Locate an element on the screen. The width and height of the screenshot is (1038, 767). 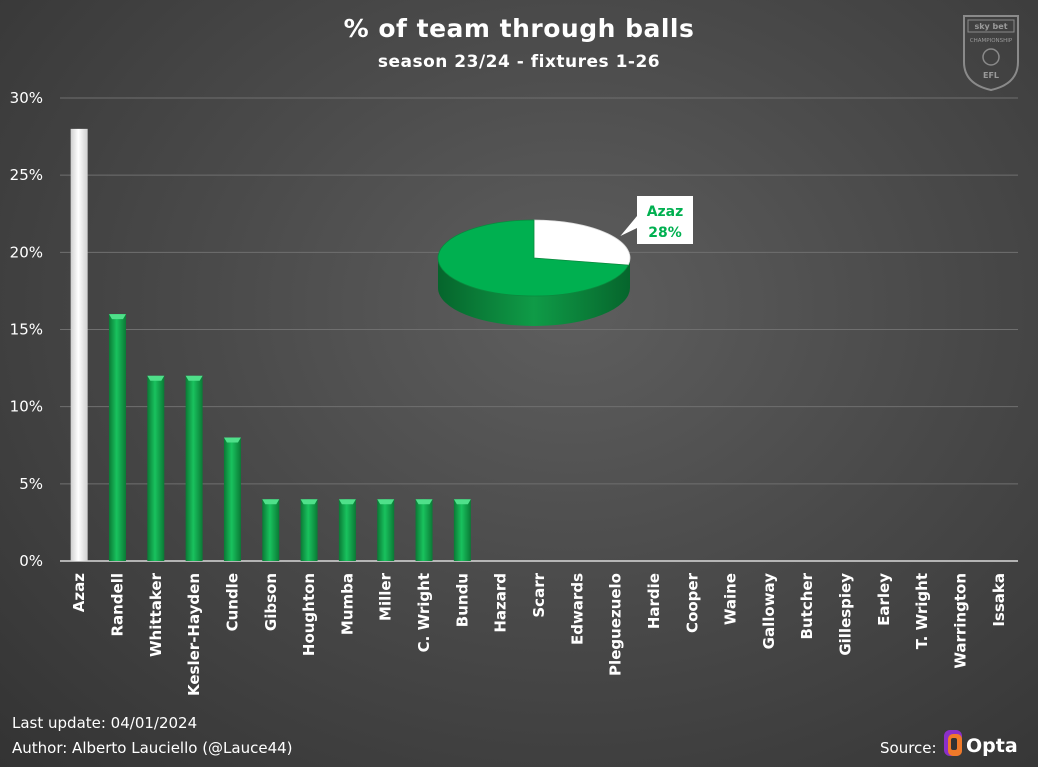
x-tick-label: Scarr is located at coordinates (539, 594).